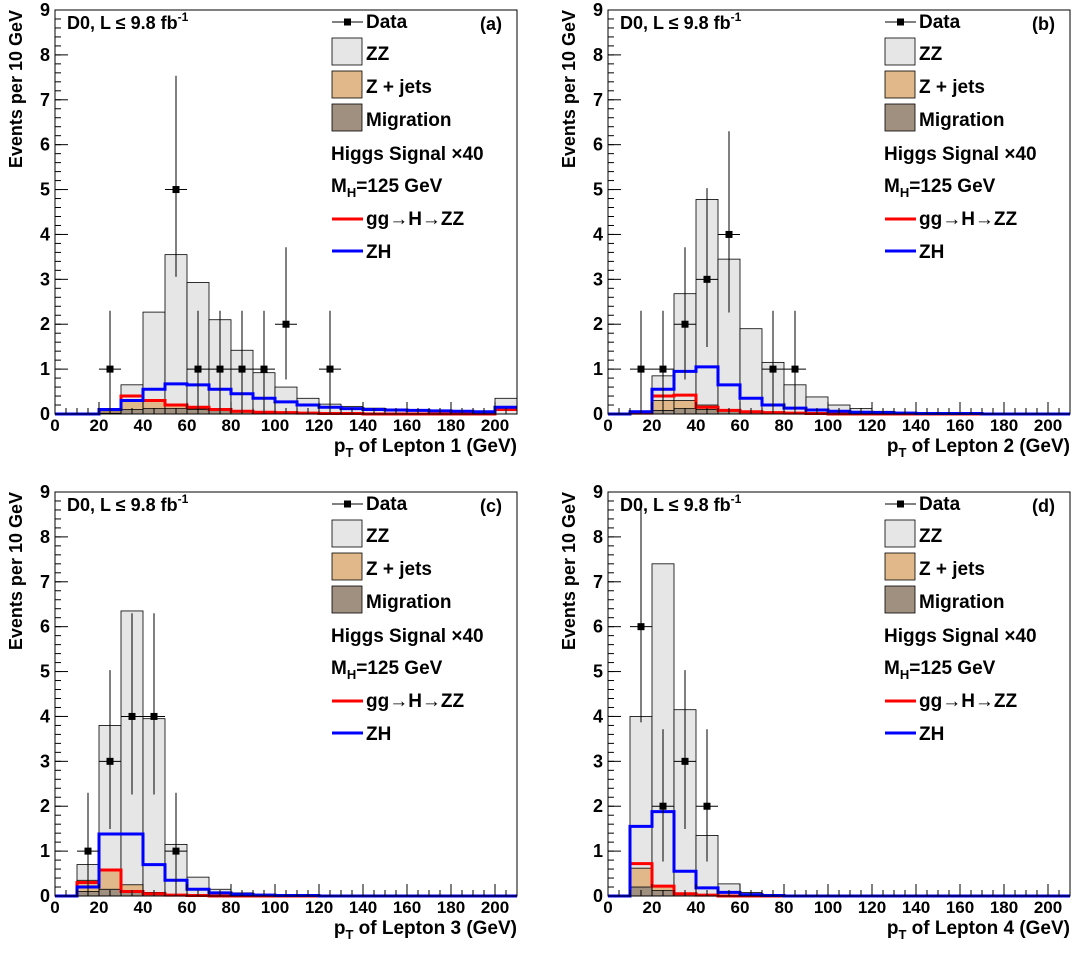 The height and width of the screenshot is (954, 1076). What do you see at coordinates (740, 425) in the screenshot?
I see `x-tick-label: 60` at bounding box center [740, 425].